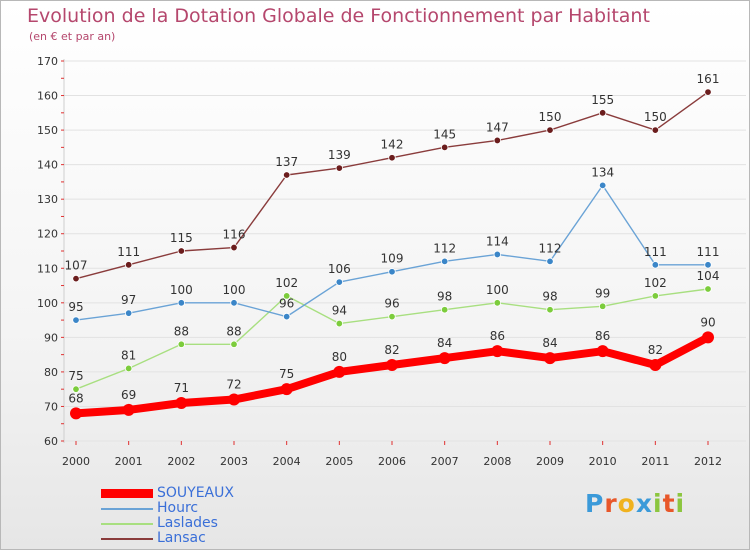 This screenshot has height=551, width=750. I want to click on logo-letter: i, so click(680, 503).